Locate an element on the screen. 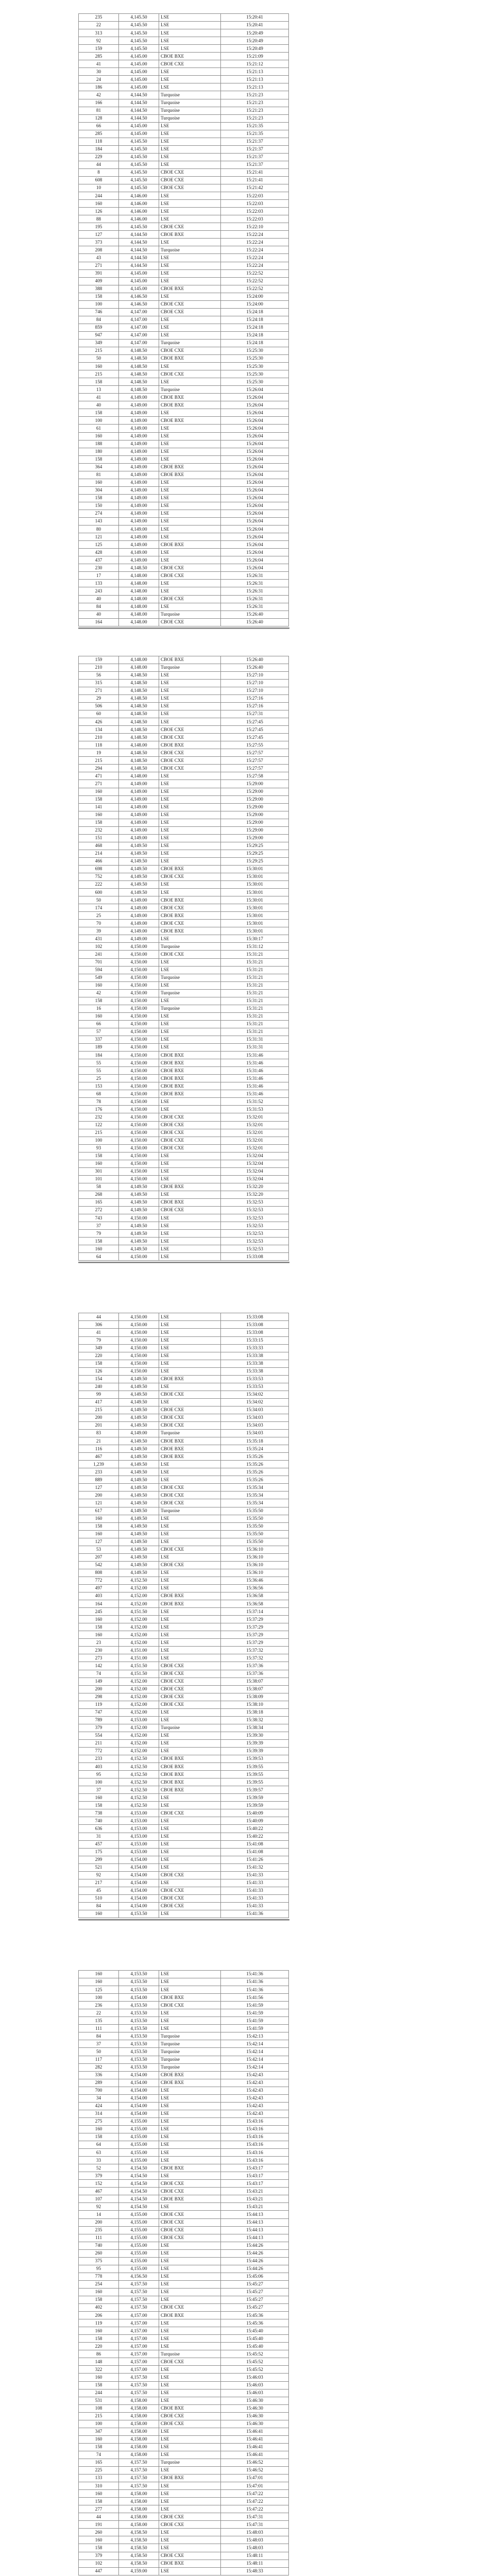 The image size is (497, 2576). cell-price: 4,150.00 is located at coordinates (138, 977).